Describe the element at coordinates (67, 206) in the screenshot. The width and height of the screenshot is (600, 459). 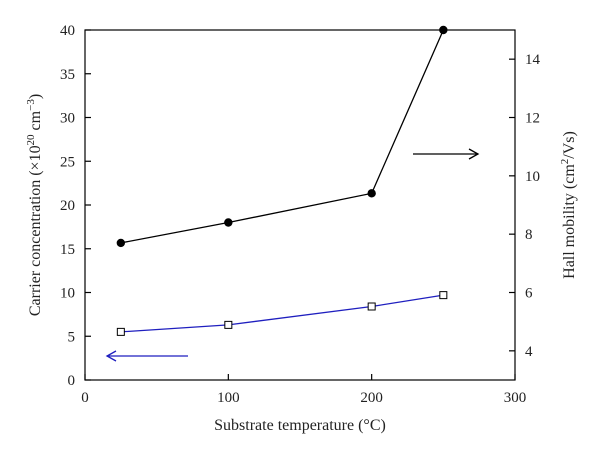
I see `left-y-tick-label: 20` at that location.